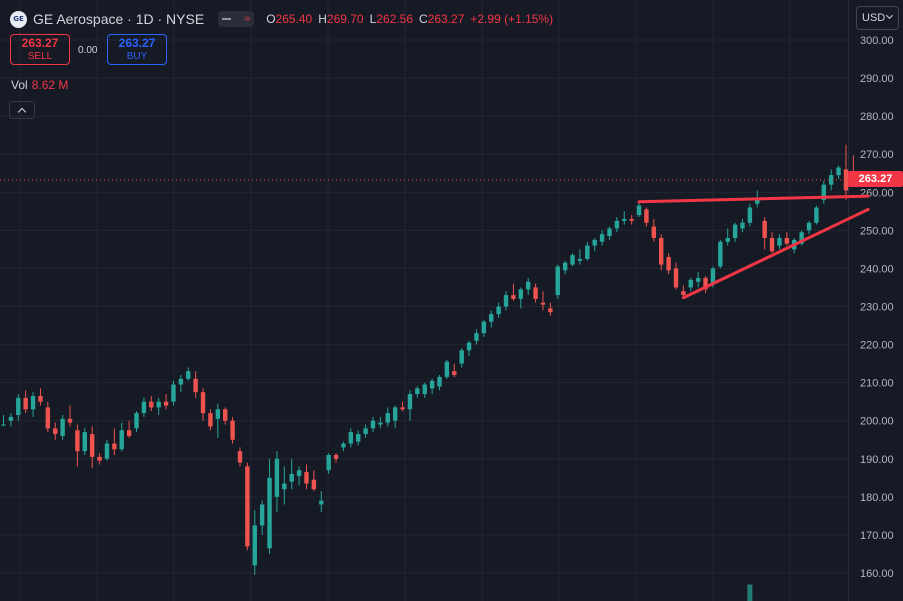 Image resolution: width=903 pixels, height=601 pixels. Describe the element at coordinates (875, 179) in the screenshot. I see `last-price-tag: 263.27` at that location.